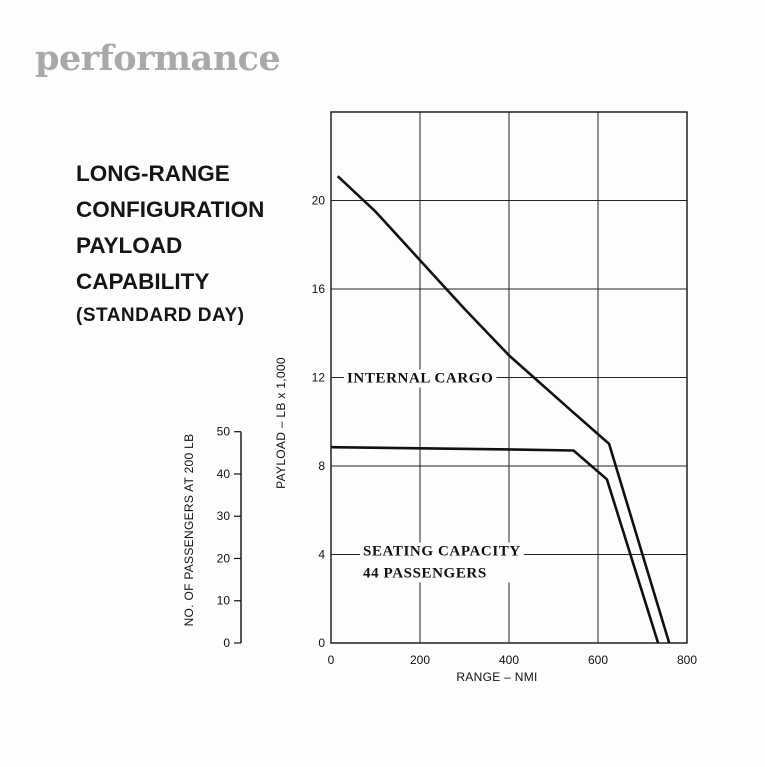 The width and height of the screenshot is (765, 767). I want to click on series-line-seating-capacity, so click(495, 544).